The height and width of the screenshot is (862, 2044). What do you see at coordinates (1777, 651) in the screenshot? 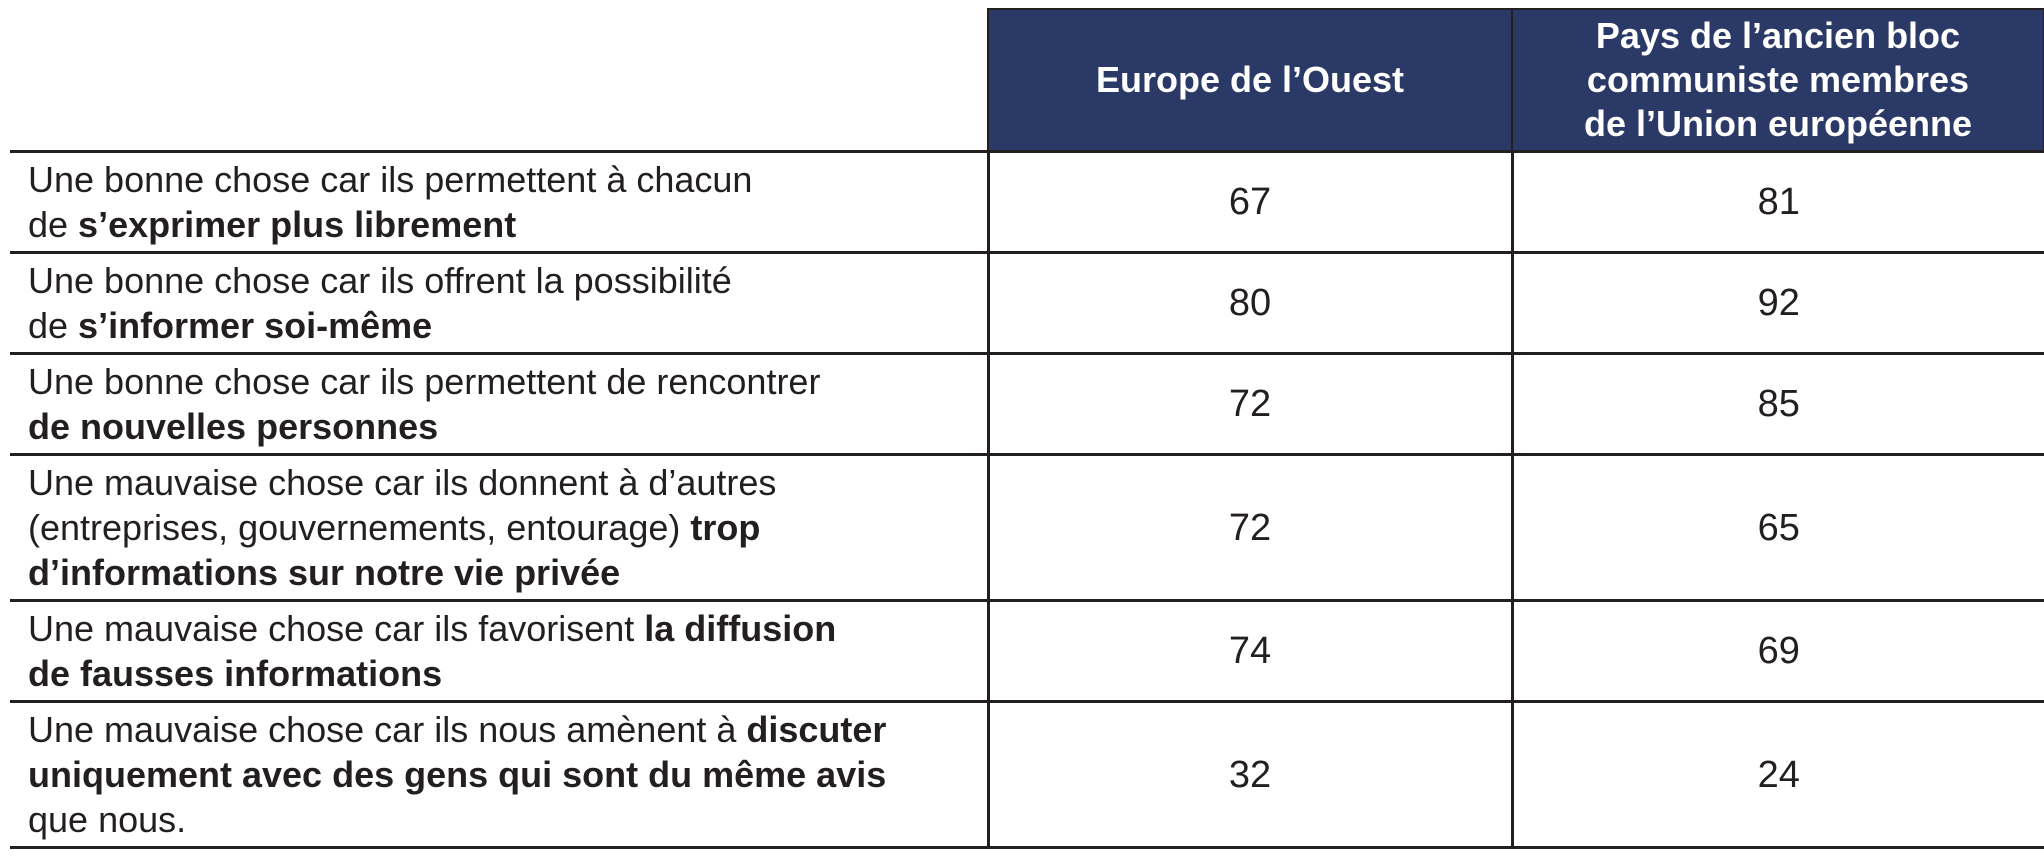
I see `value-cell: 69` at bounding box center [1777, 651].